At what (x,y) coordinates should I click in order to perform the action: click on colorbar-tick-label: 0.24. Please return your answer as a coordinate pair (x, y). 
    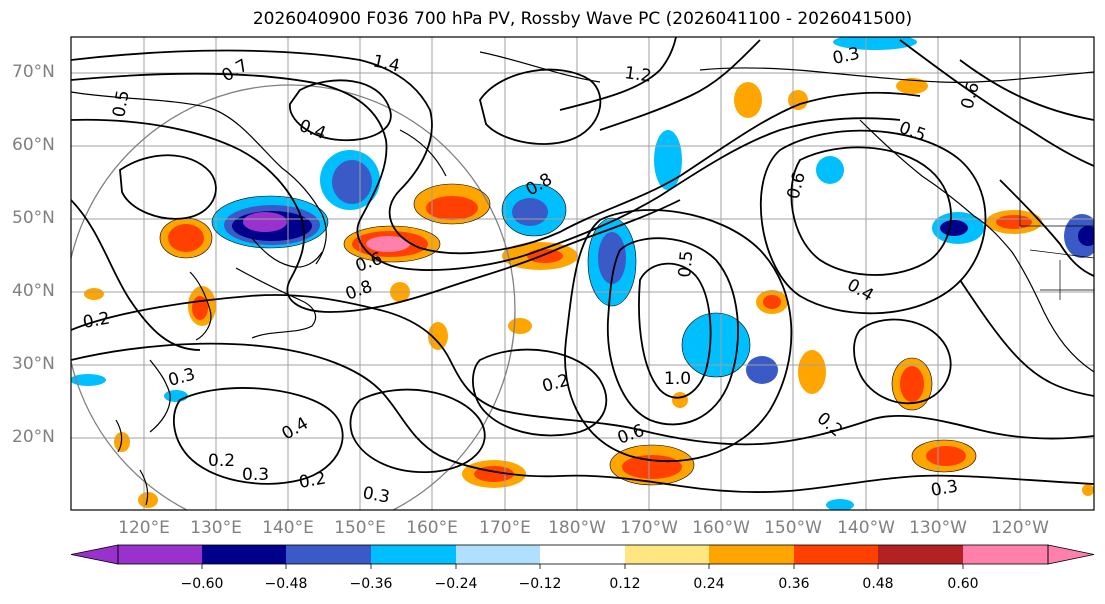
    Looking at the image, I should click on (709, 584).